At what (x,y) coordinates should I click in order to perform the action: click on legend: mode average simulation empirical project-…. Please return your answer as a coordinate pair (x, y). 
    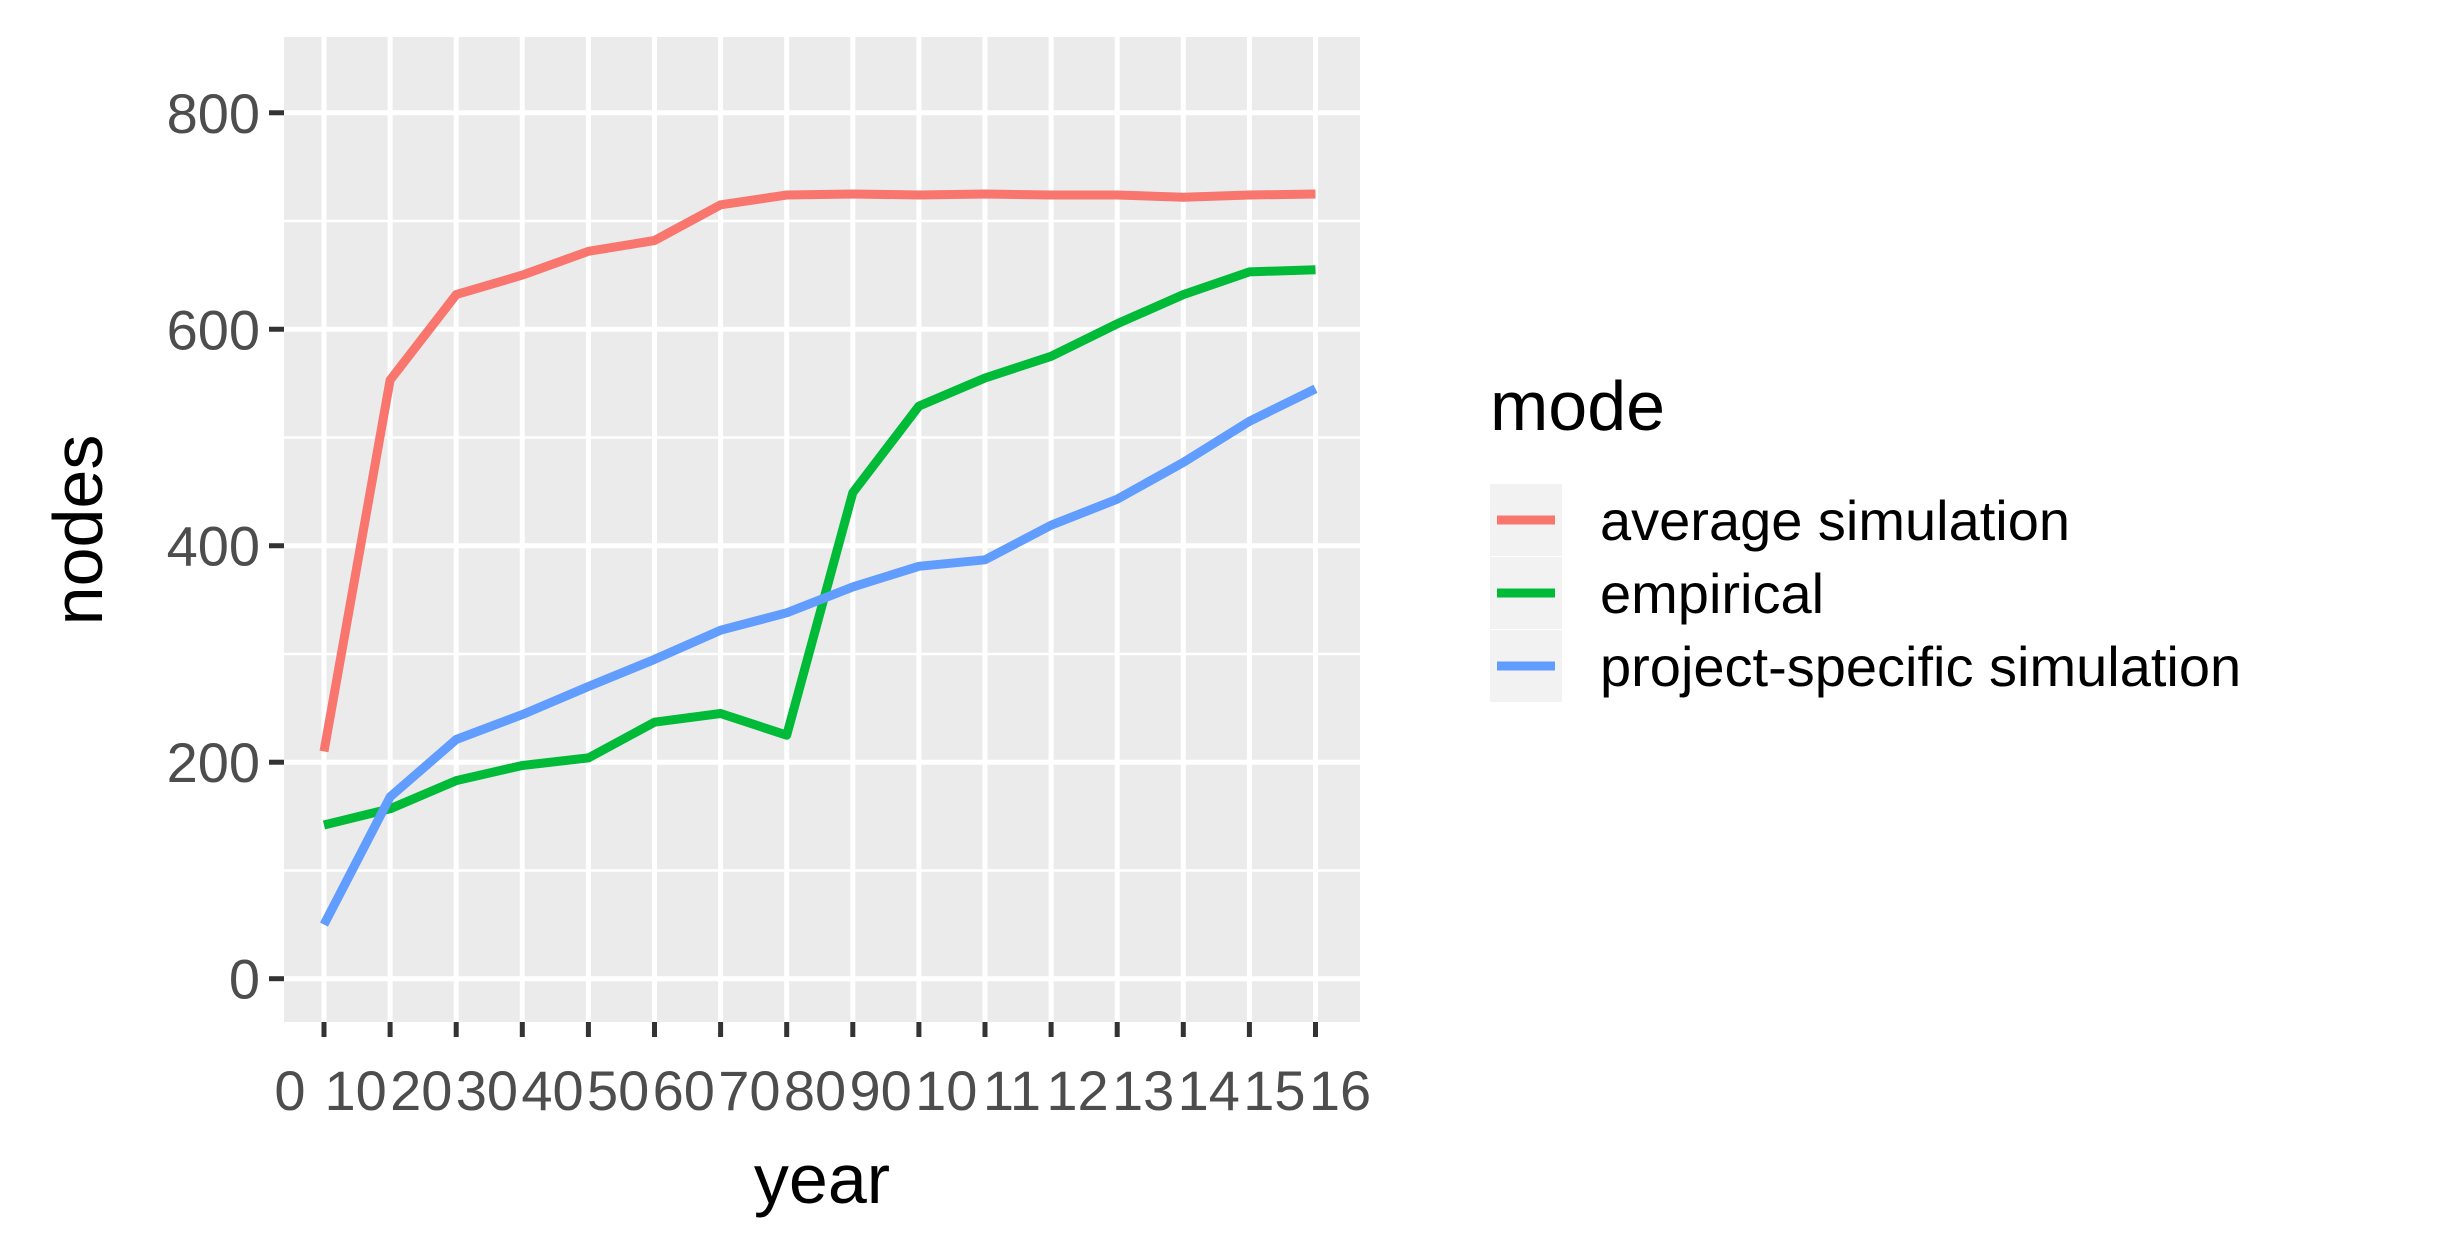
    Looking at the image, I should click on (1865, 534).